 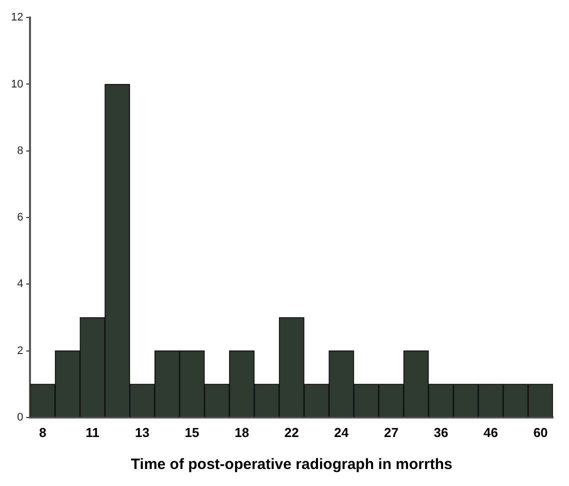 I want to click on x-tick-label: 22, so click(x=291, y=432).